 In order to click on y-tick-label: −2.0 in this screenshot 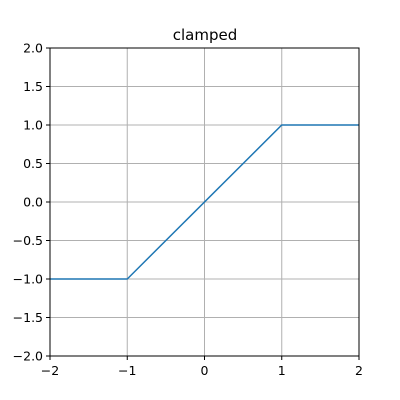, I will do `click(28, 356)`.